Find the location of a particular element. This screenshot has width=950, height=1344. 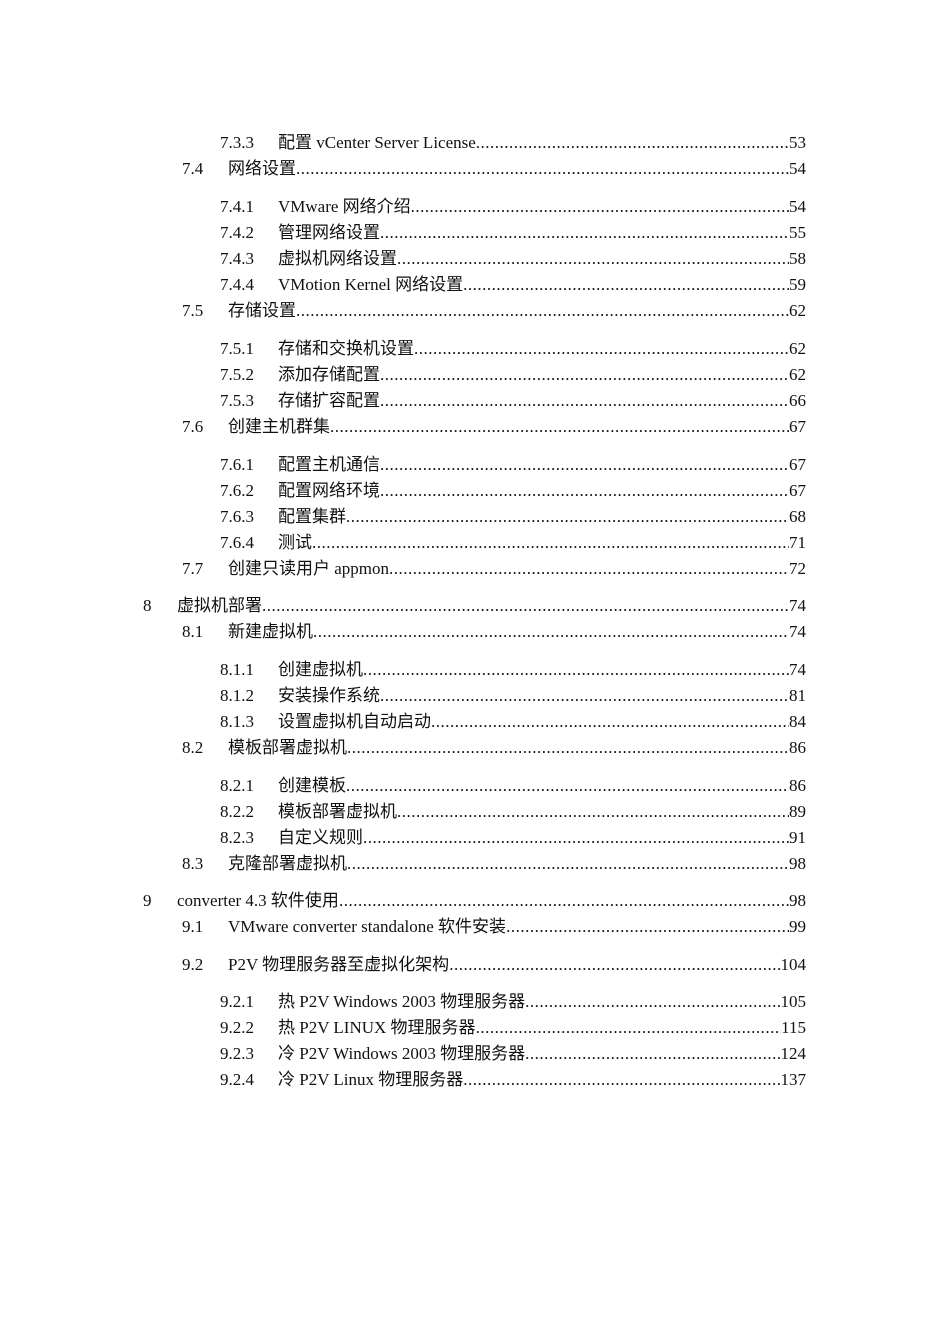

toc-entry-title: 创建模板 is located at coordinates (312, 785).